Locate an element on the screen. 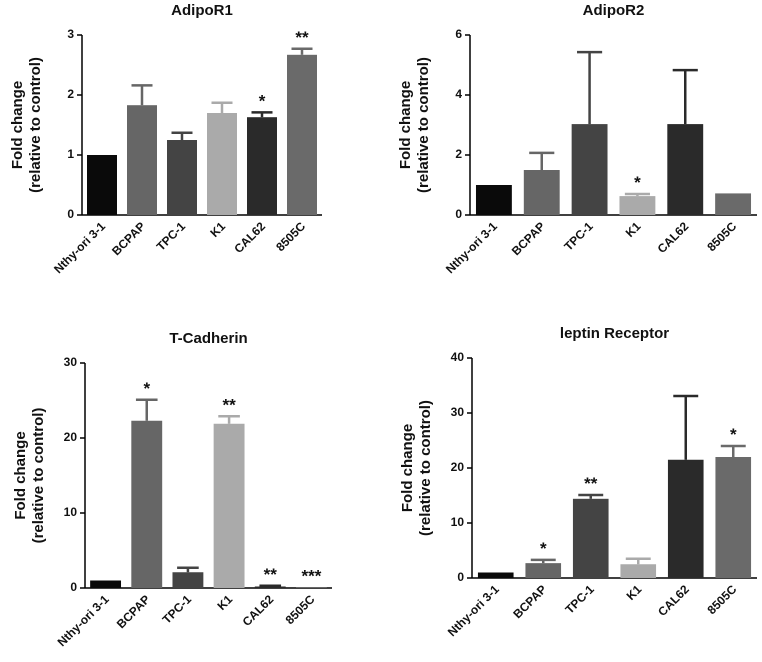  chart-title: AdipoR1 is located at coordinates (202, 10).